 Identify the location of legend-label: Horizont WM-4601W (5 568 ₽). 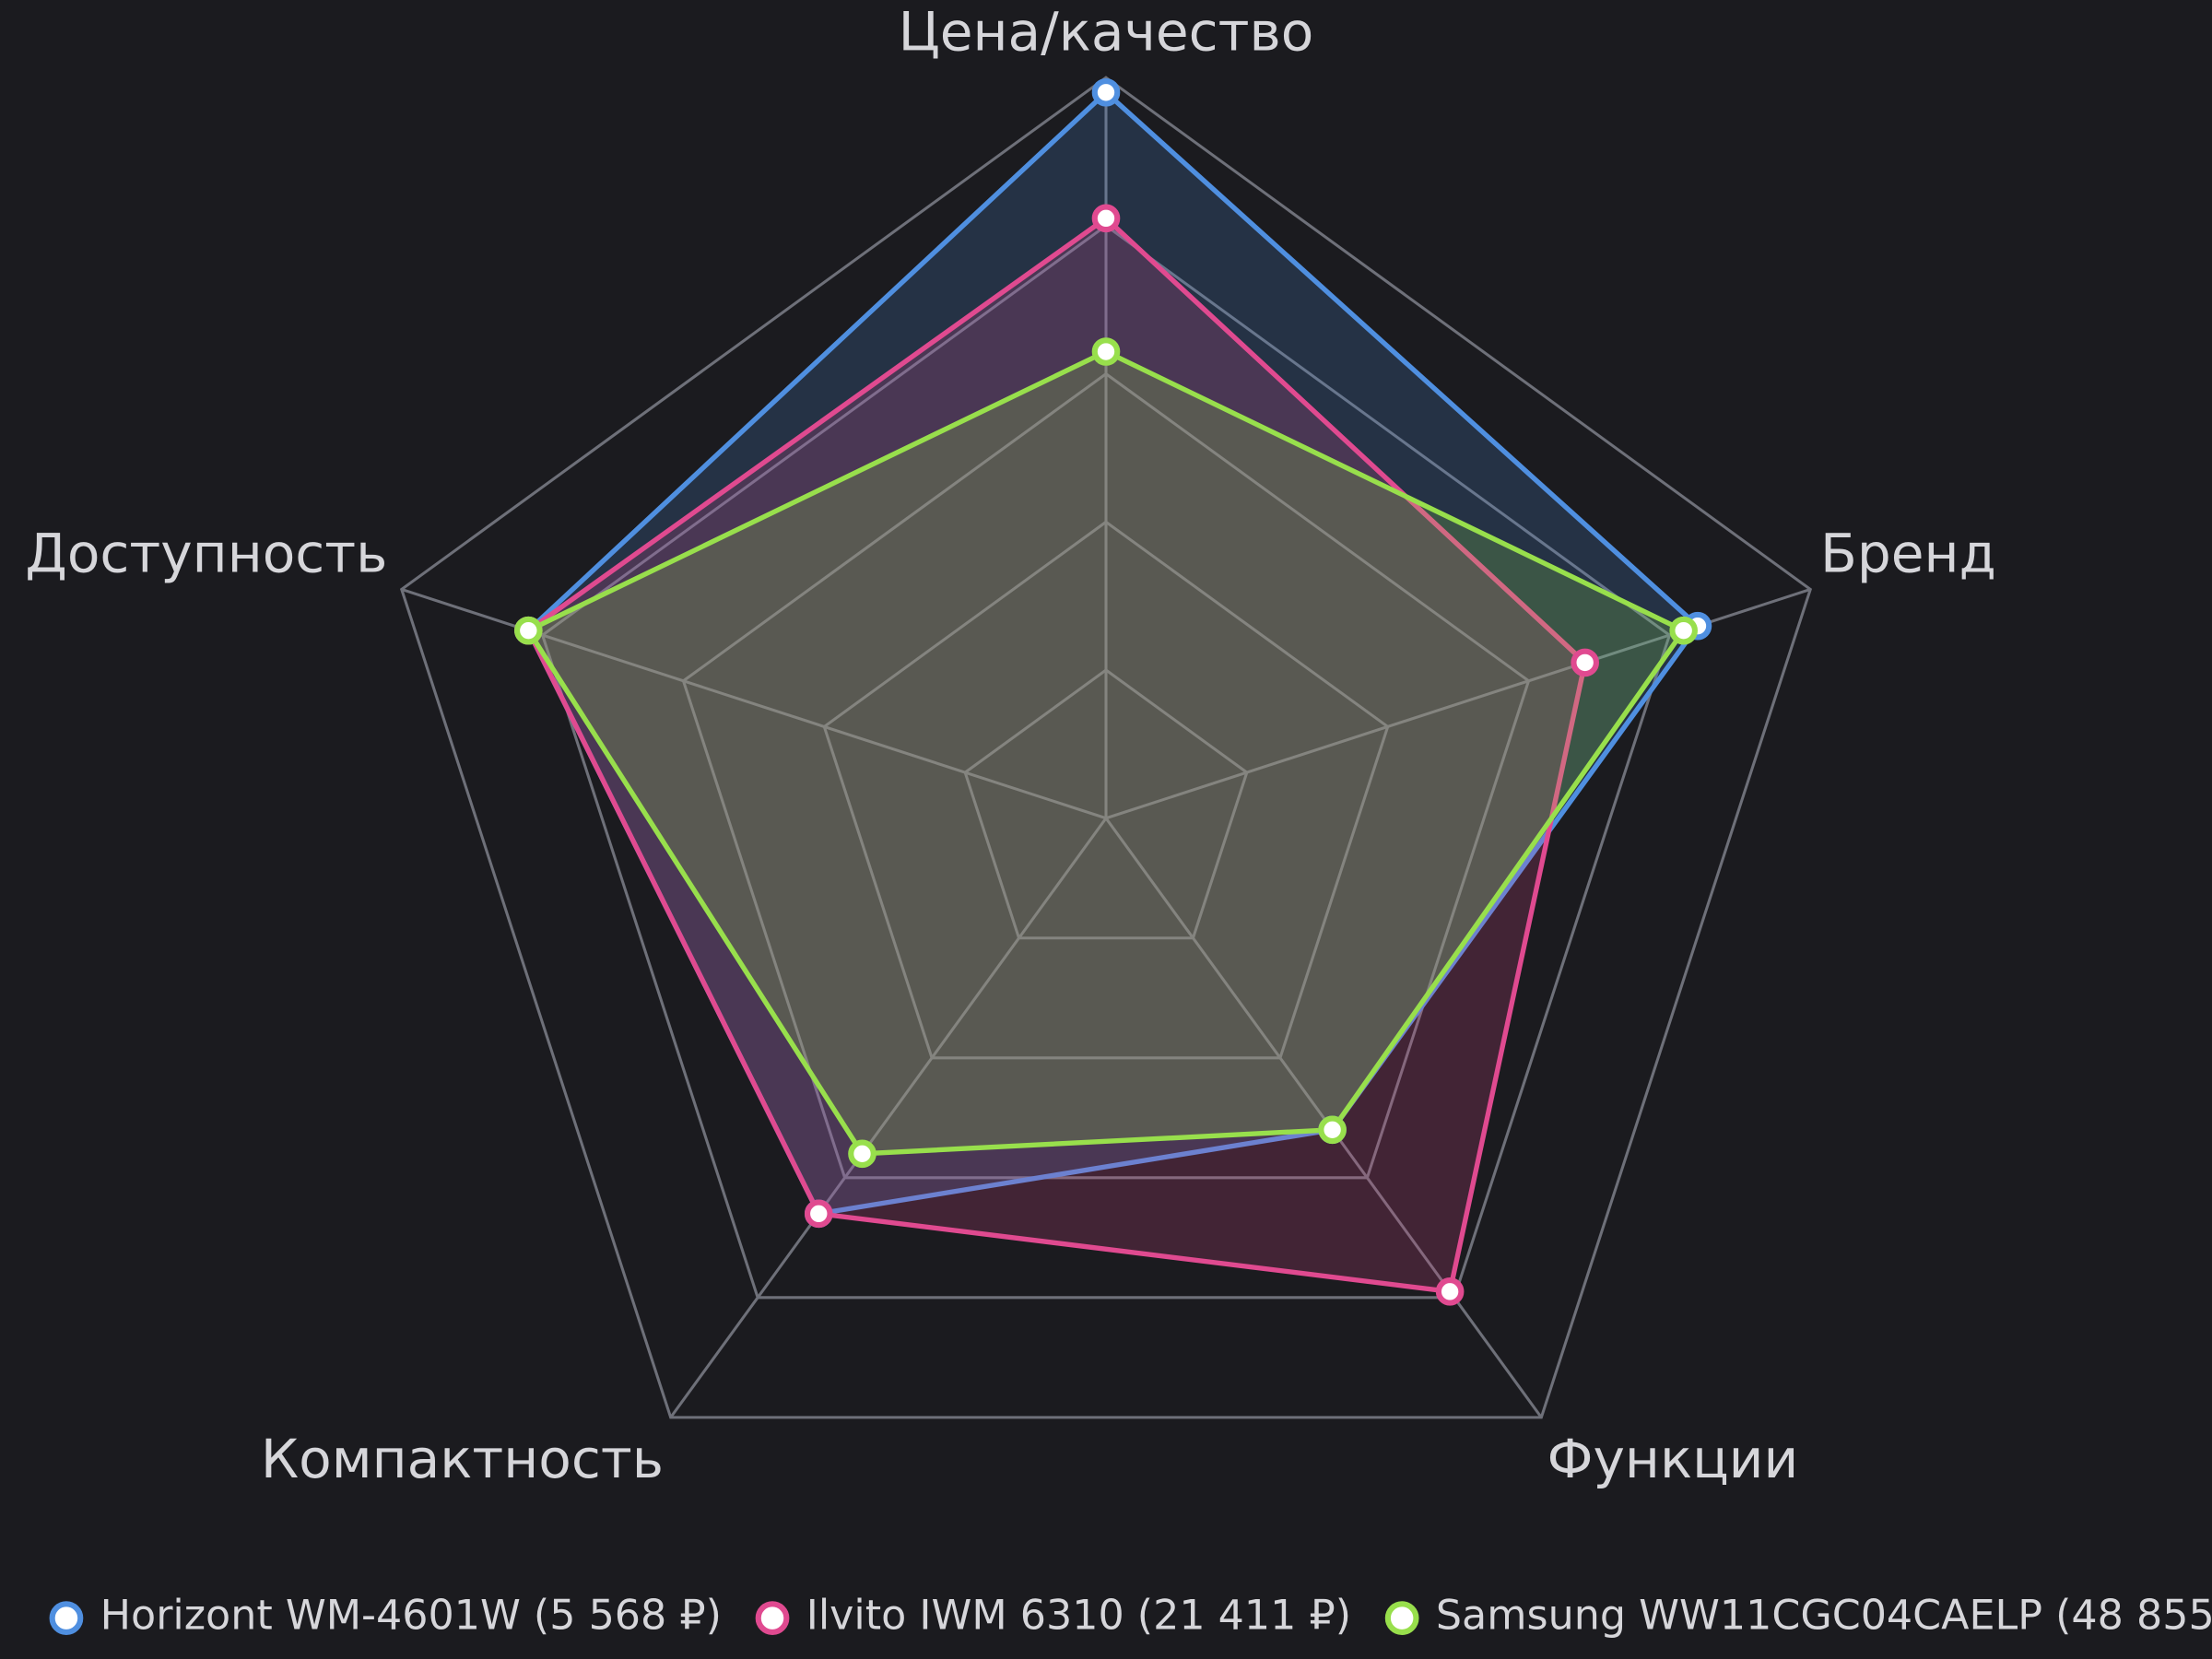
(411, 1616).